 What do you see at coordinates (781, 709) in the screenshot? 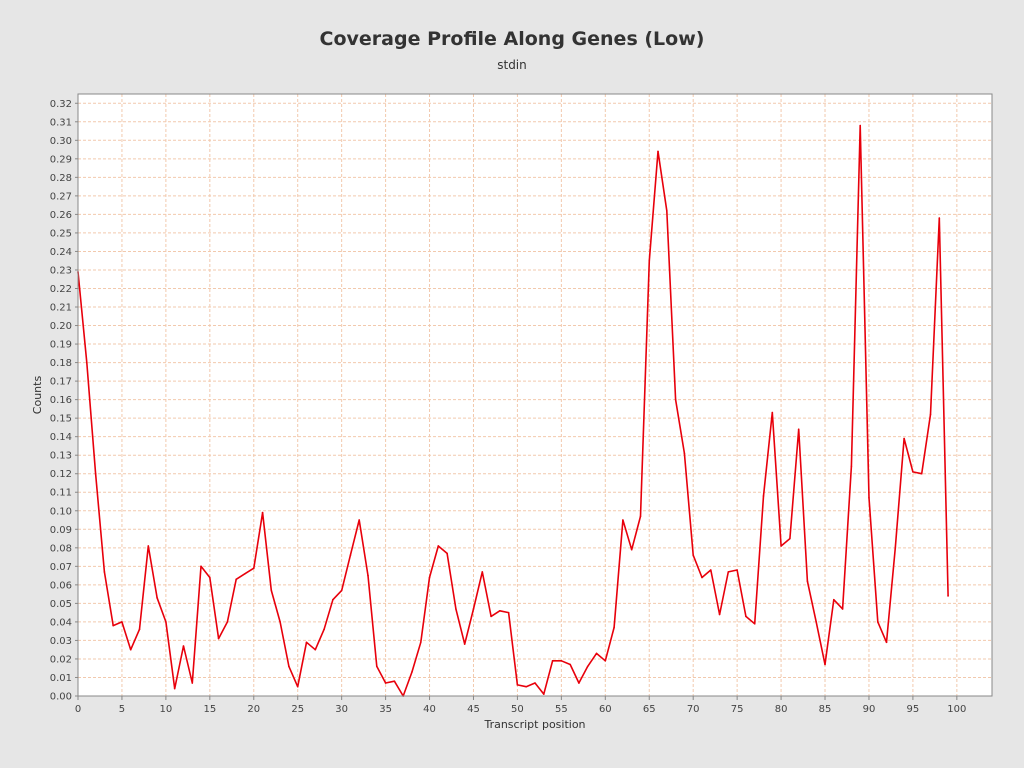
I see `x-tick-label: 80` at bounding box center [781, 709].